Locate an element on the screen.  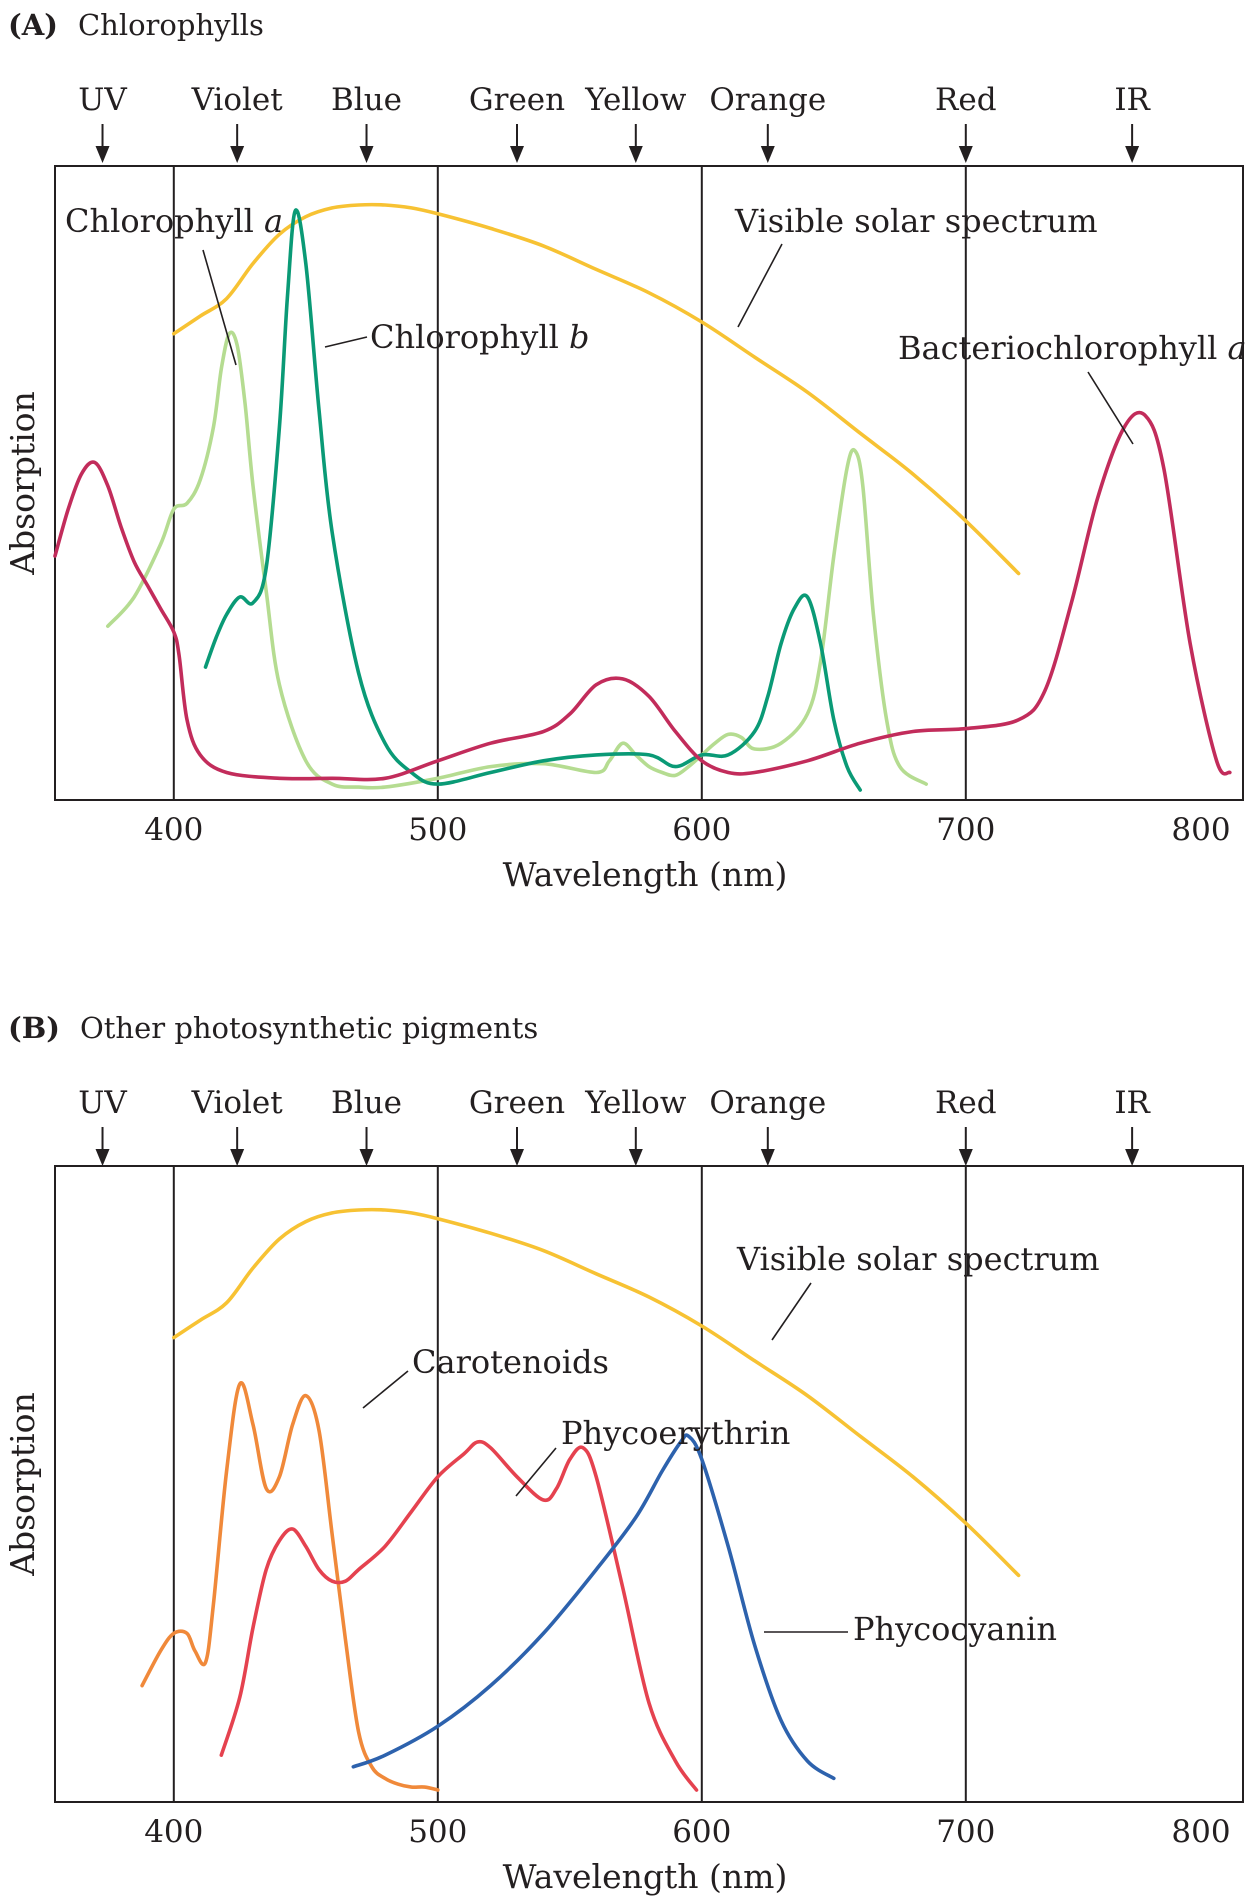
annotation-phycocyanin: Phycocyanin is located at coordinates (955, 1629).